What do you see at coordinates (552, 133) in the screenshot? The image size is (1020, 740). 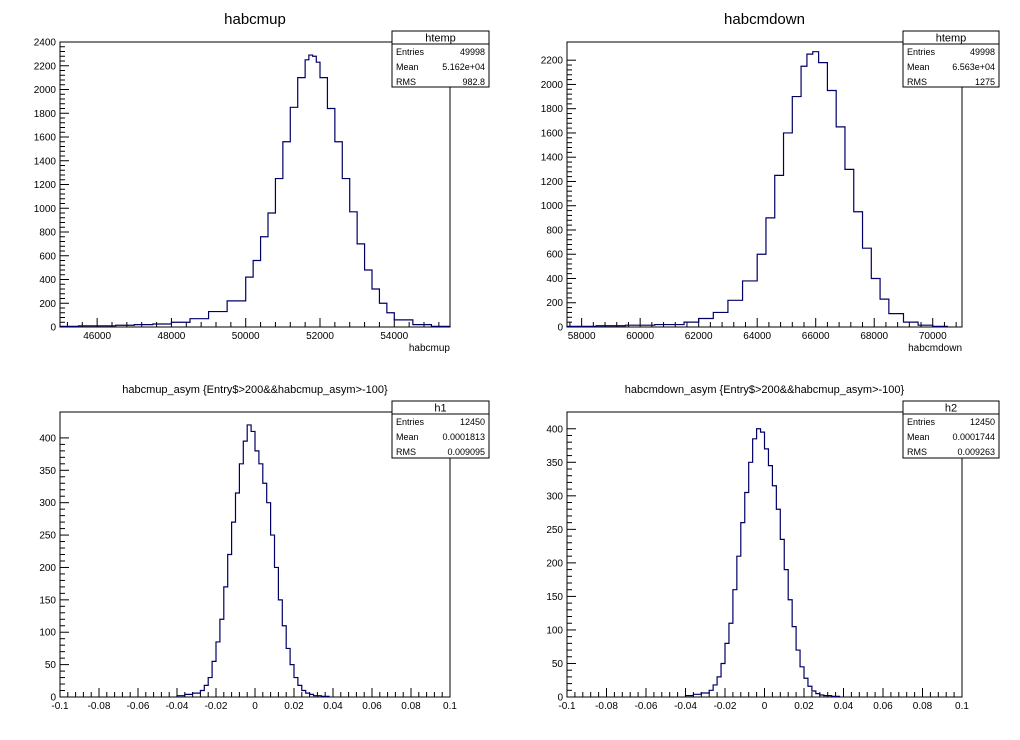 I see `y-tick-label: 1600` at bounding box center [552, 133].